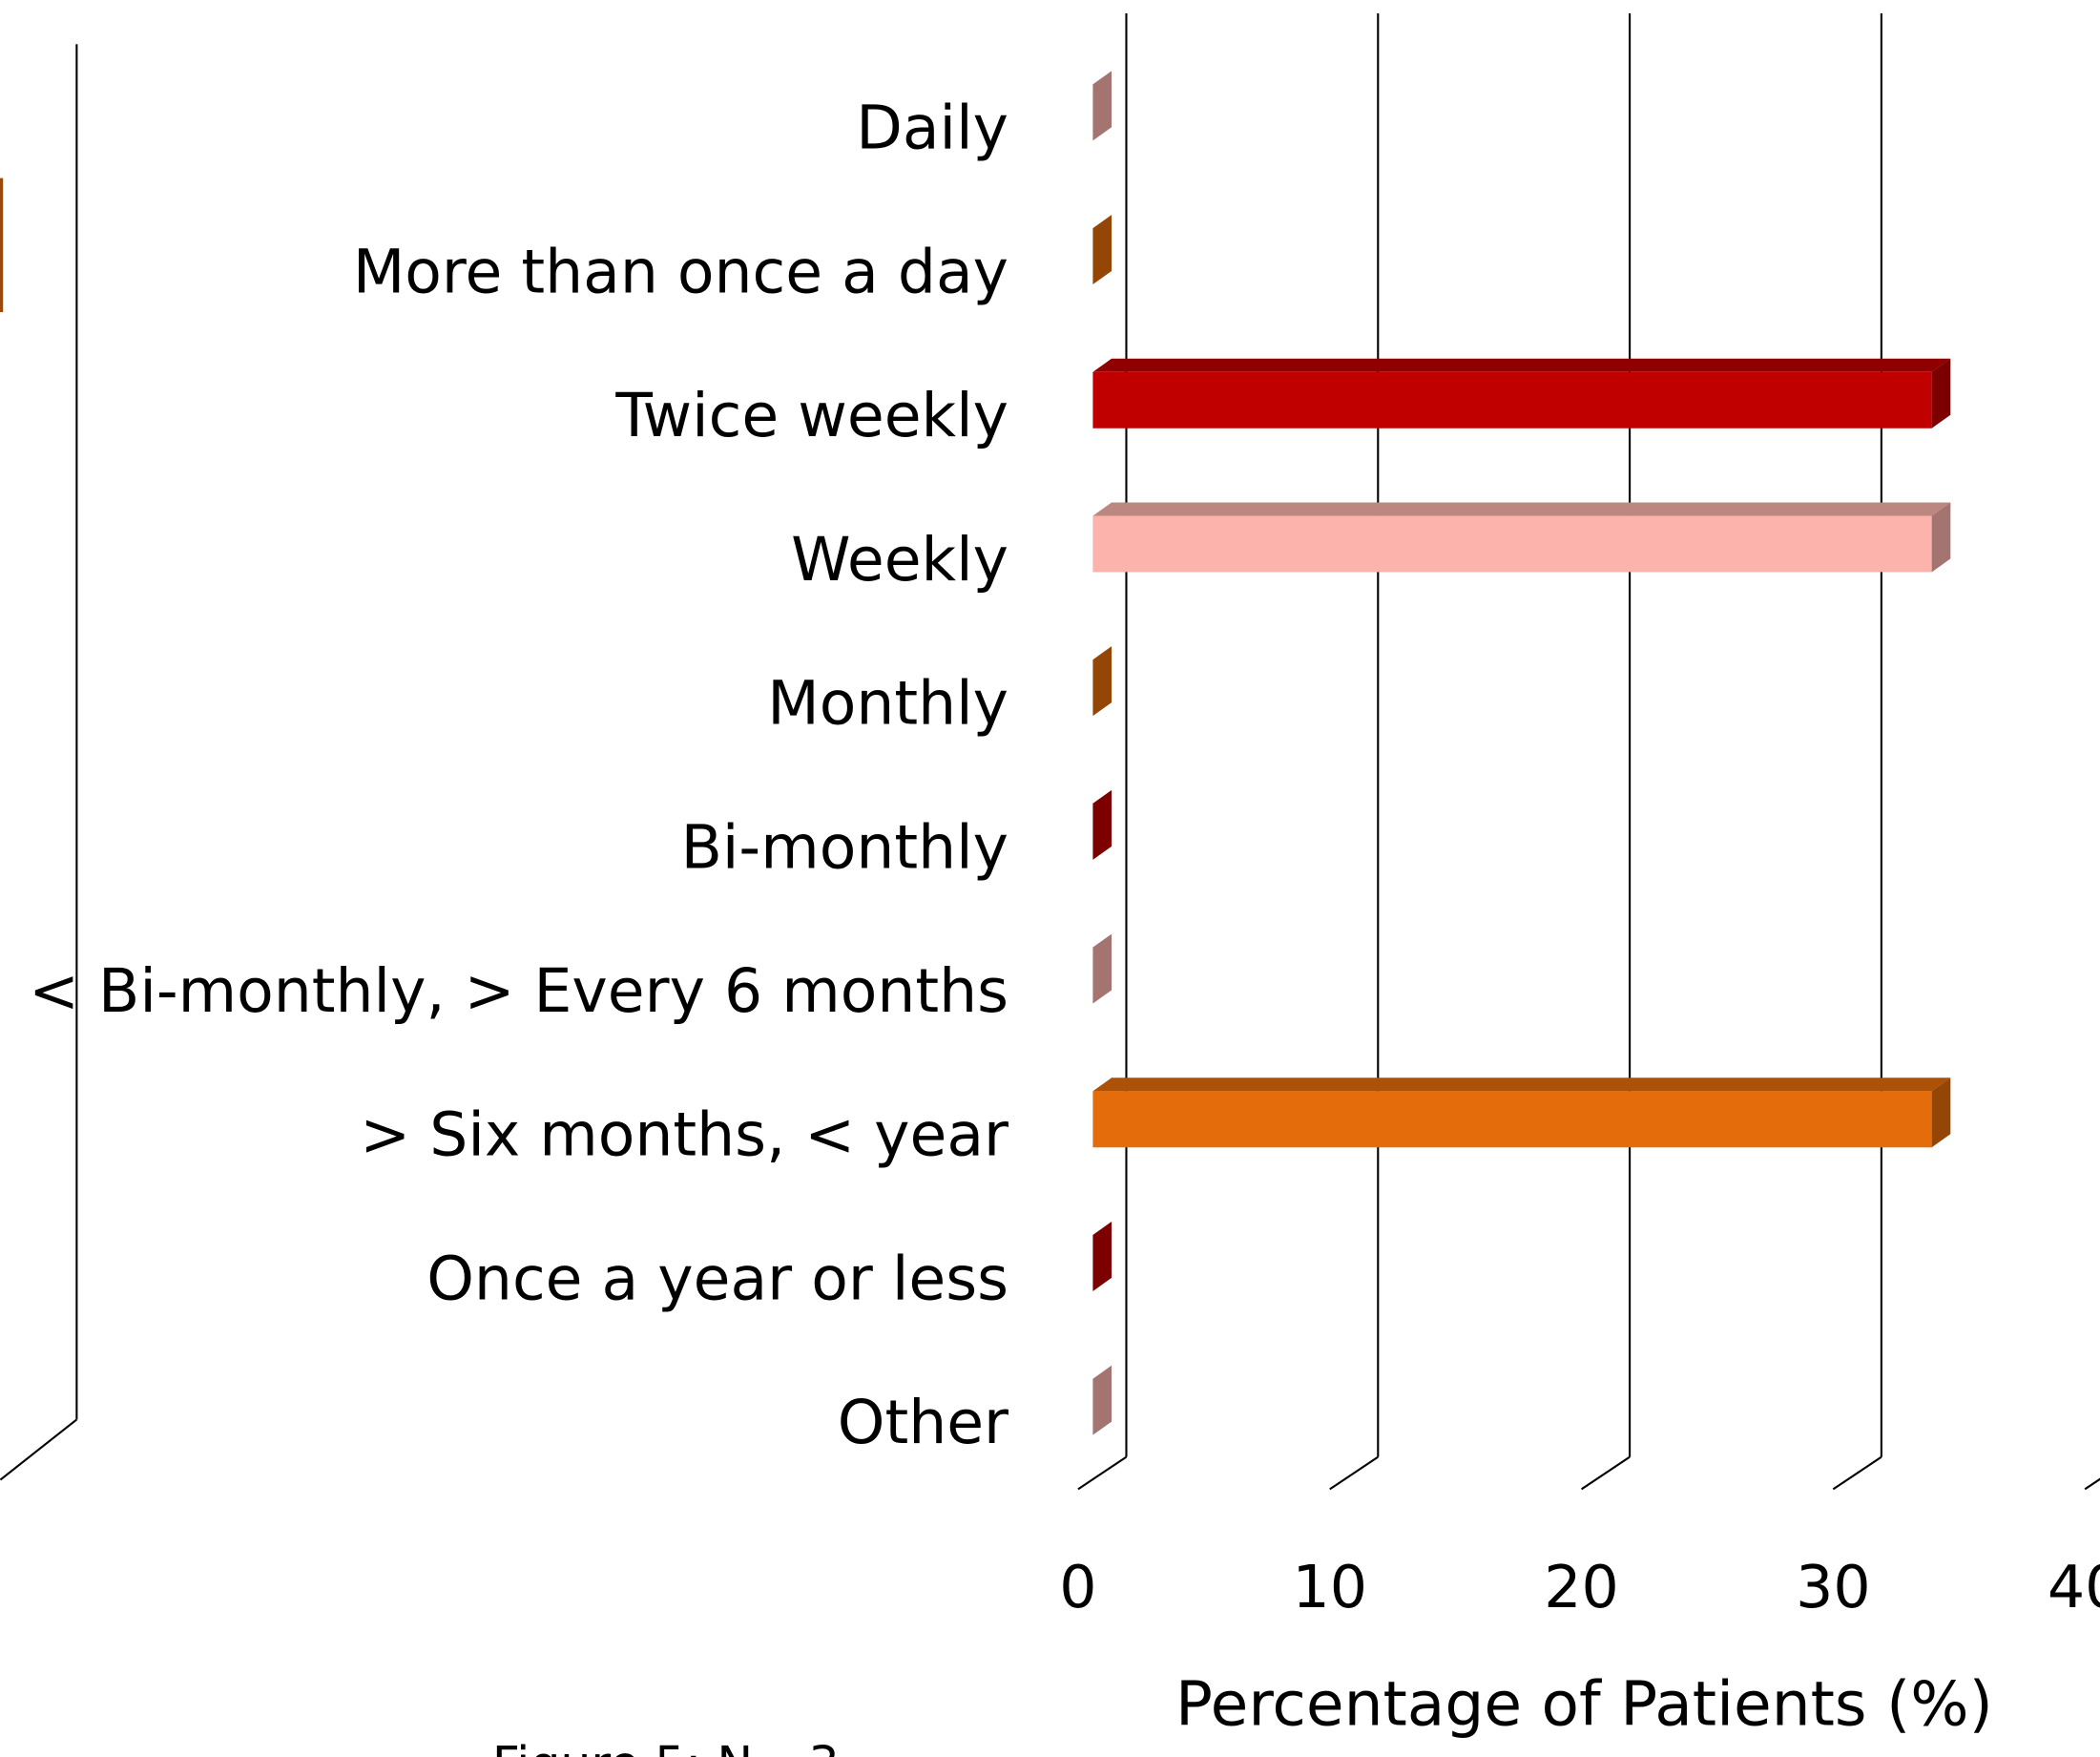  What do you see at coordinates (845, 846) in the screenshot?
I see `category-label: Bi-monthly` at bounding box center [845, 846].